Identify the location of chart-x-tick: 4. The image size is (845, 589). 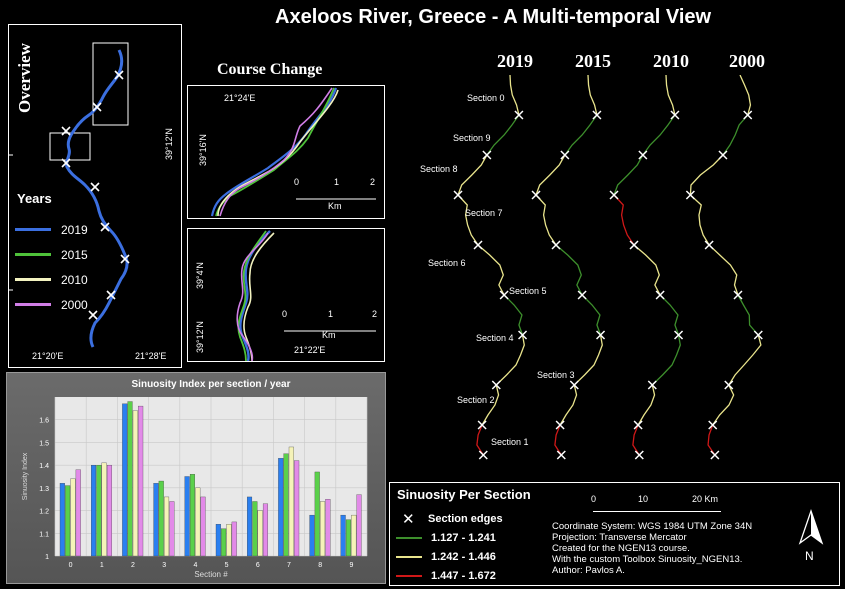
(195, 565).